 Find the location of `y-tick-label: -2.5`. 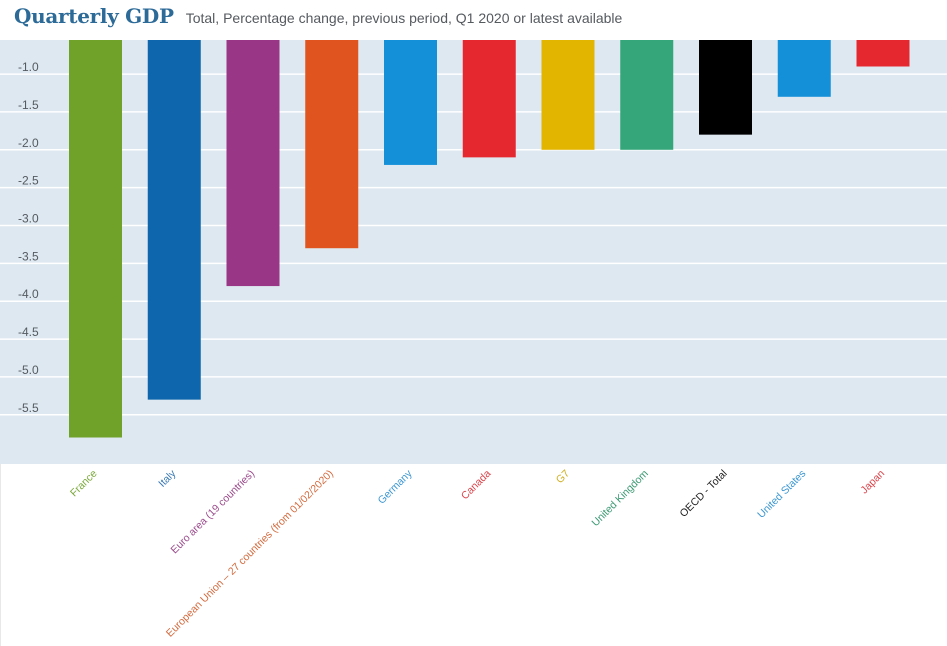

y-tick-label: -2.5 is located at coordinates (28, 181).